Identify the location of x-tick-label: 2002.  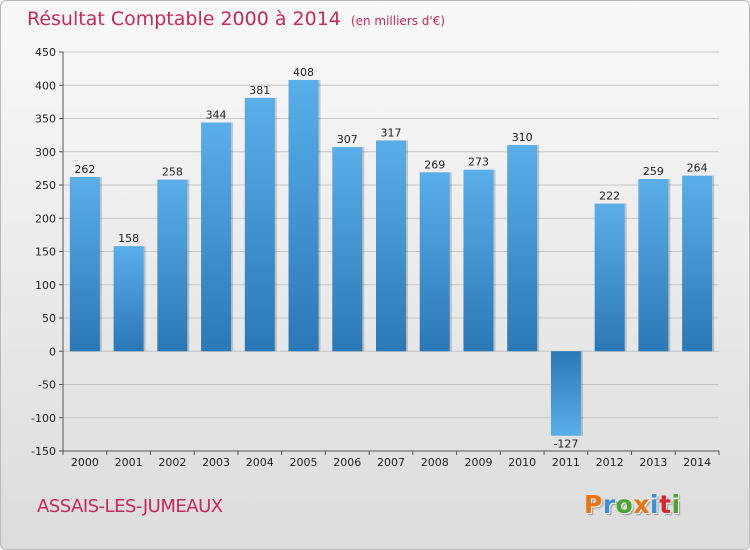
(172, 462).